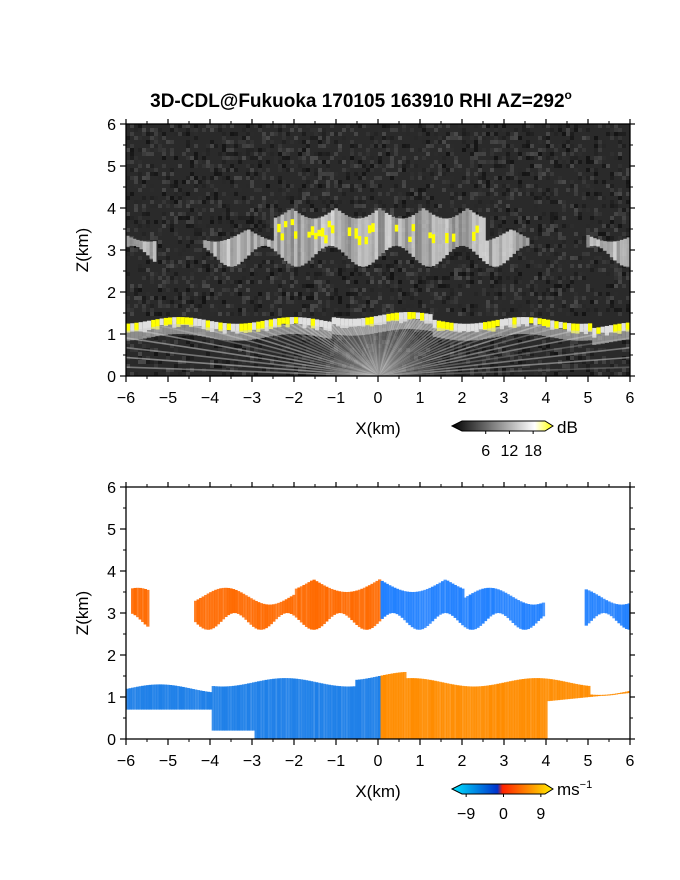  Describe the element at coordinates (533, 451) in the screenshot. I see `colorbar-tick-label: 18` at that location.